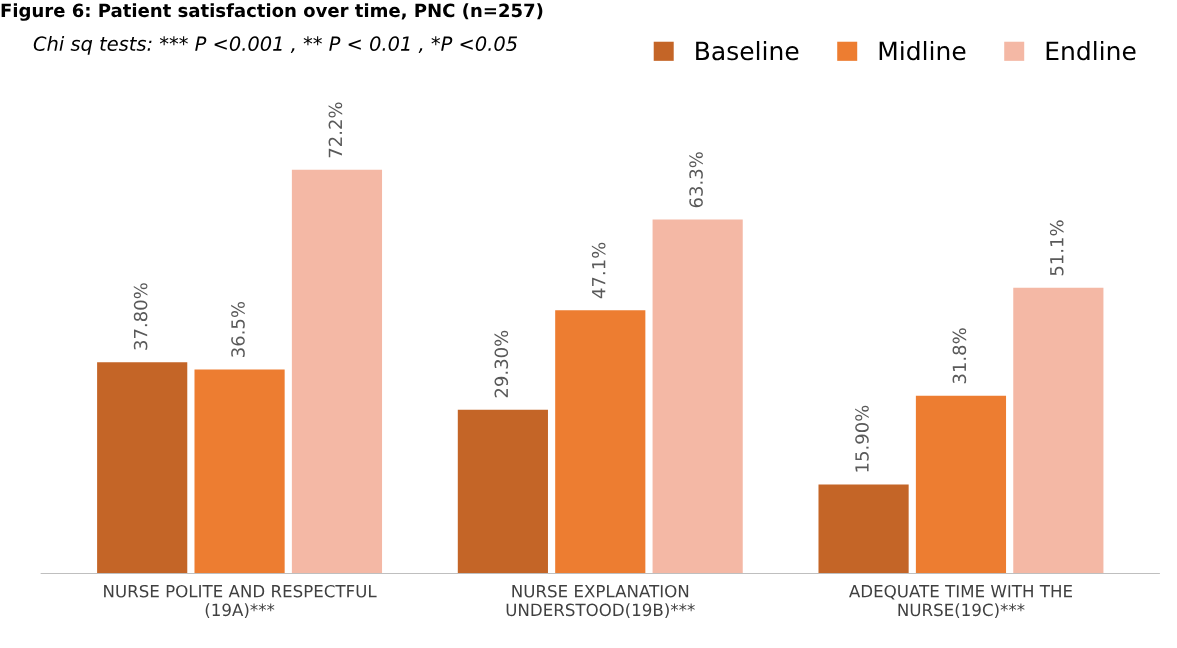  I want to click on data-label: 15.90%, so click(862, 438).